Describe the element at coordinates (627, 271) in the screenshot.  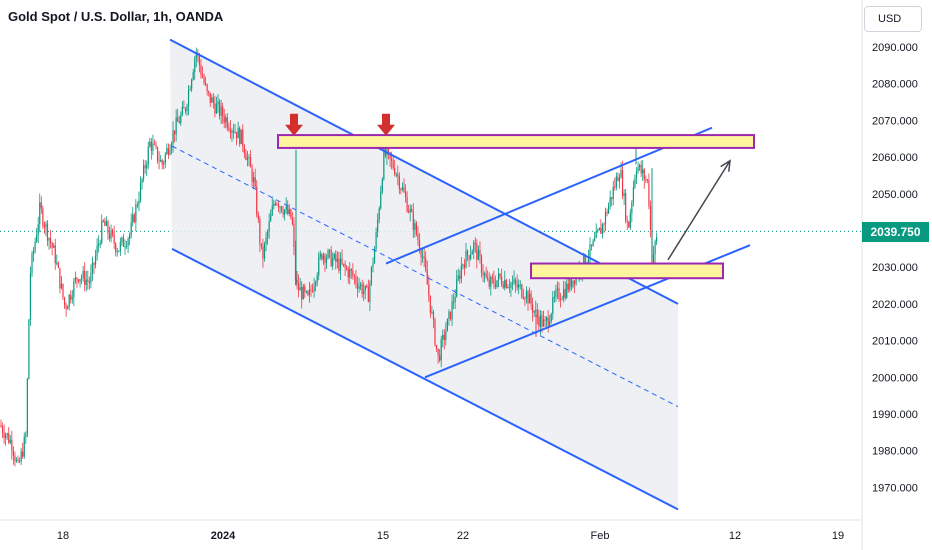
I see `support-zone` at that location.